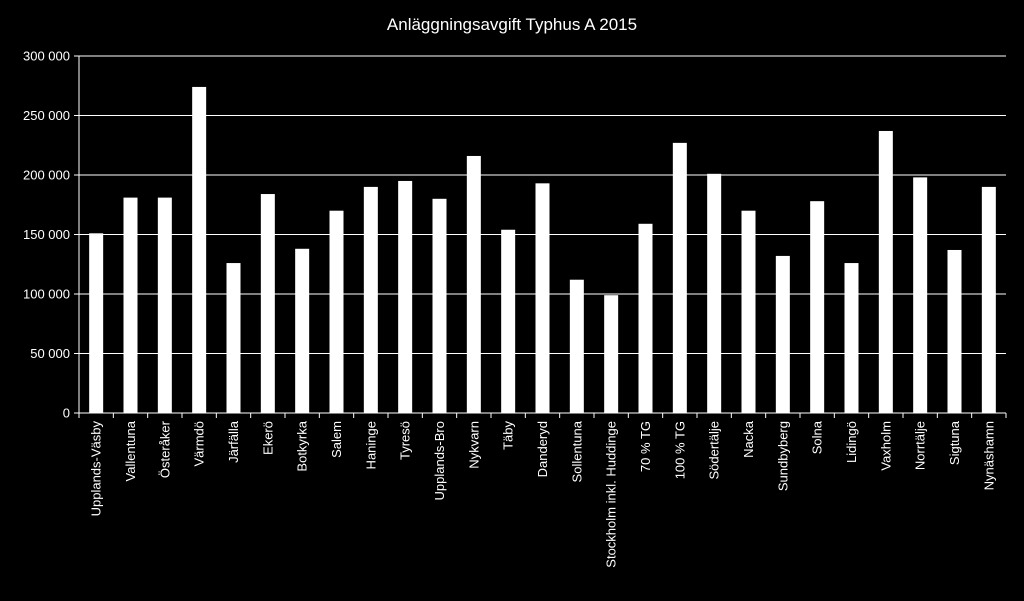  Describe the element at coordinates (542, 449) in the screenshot. I see `x-tick-label: Danderyd` at that location.